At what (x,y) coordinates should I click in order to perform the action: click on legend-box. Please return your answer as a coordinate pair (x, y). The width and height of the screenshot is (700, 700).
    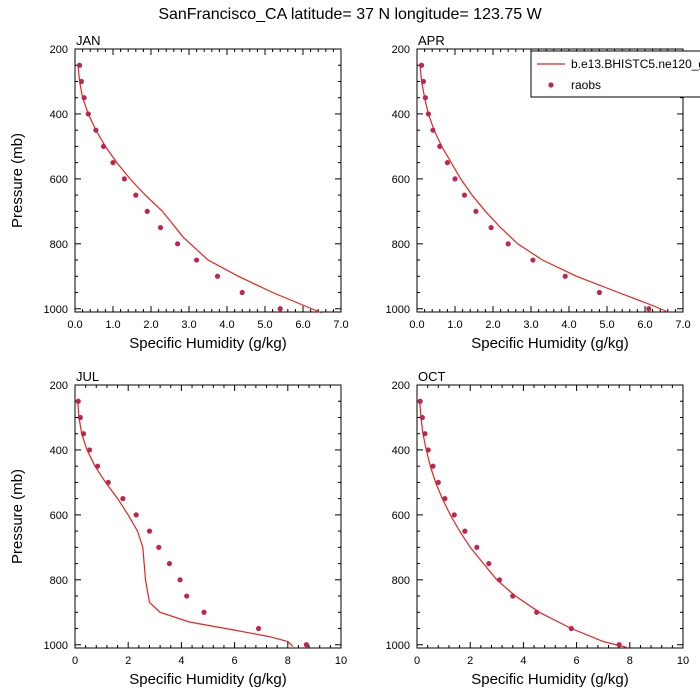
    Looking at the image, I should click on (615, 74).